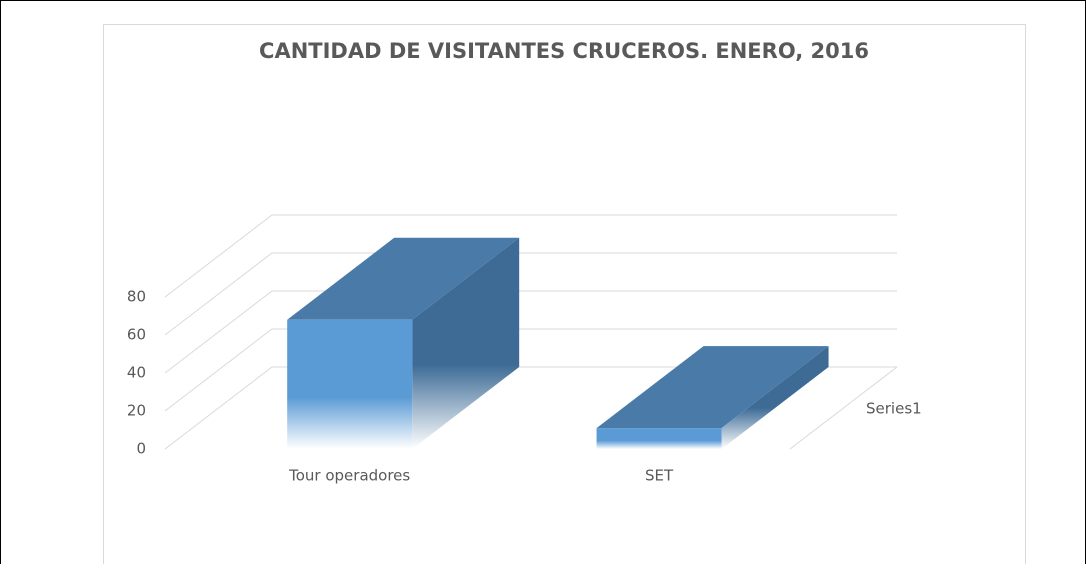 This screenshot has width=1086, height=568. What do you see at coordinates (659, 476) in the screenshot?
I see `x-tick-label: SET` at bounding box center [659, 476].